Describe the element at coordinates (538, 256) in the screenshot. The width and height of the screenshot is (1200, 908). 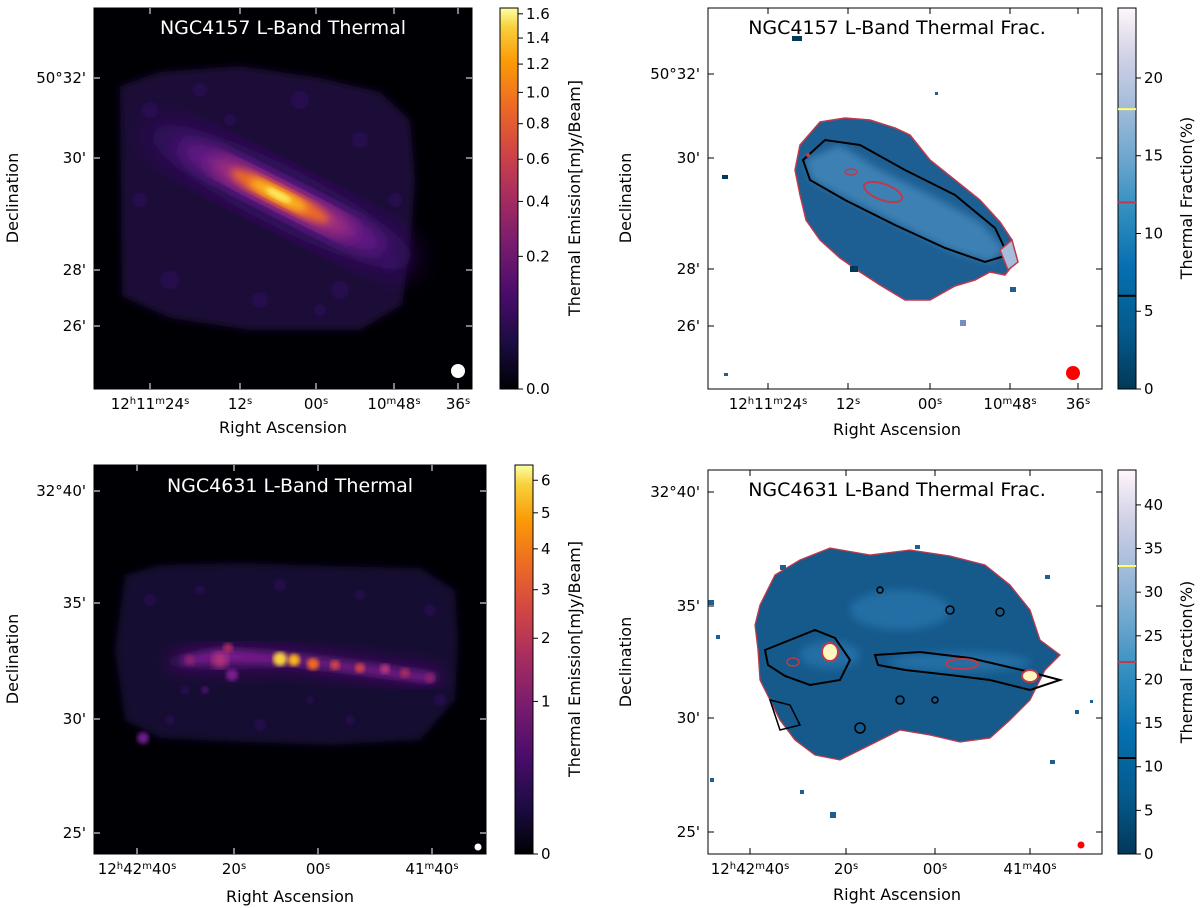
I see `colorbar-tick-label: 0.2` at that location.